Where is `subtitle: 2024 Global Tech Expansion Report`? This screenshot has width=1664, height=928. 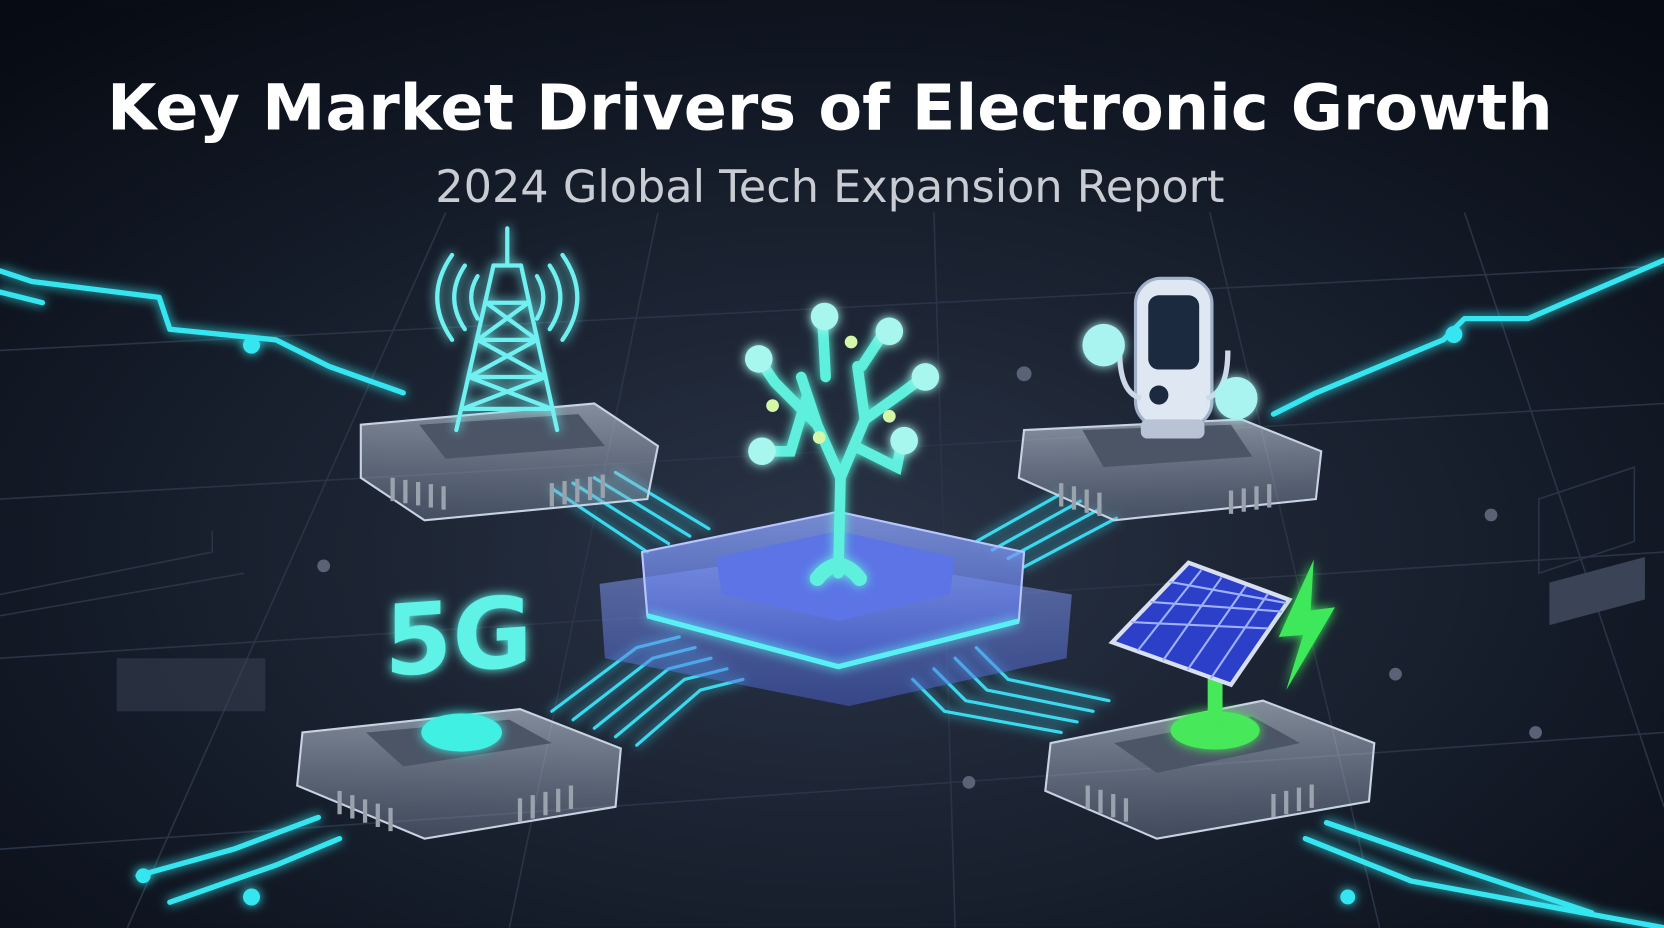
subtitle: 2024 Global Tech Expansion Report is located at coordinates (829, 187).